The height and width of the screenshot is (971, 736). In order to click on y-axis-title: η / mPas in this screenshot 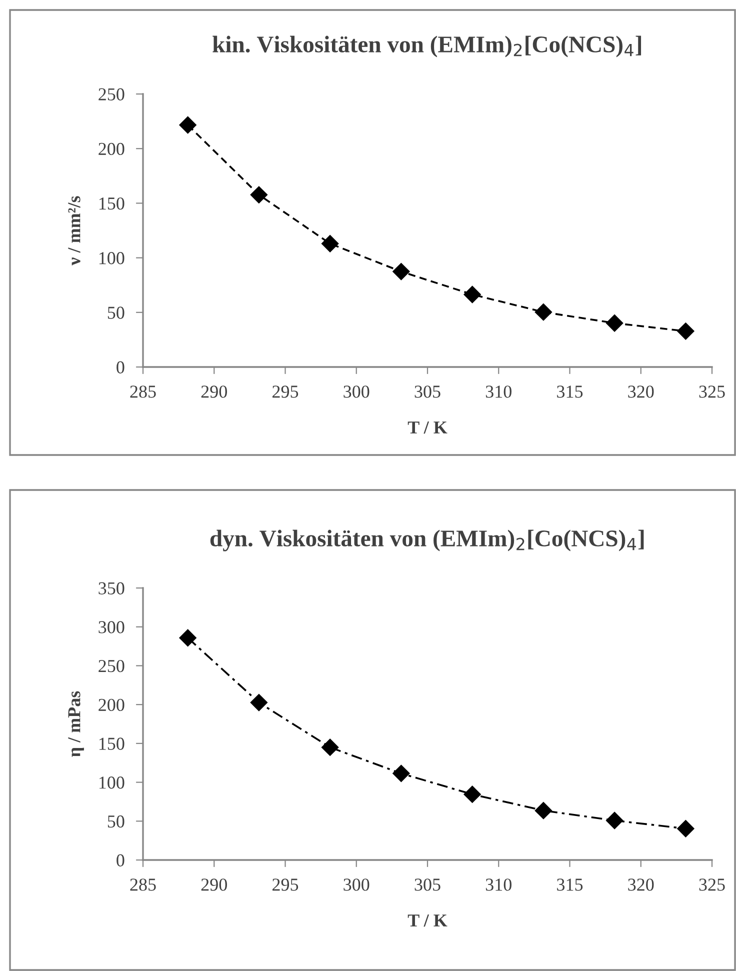, I will do `click(76, 724)`.